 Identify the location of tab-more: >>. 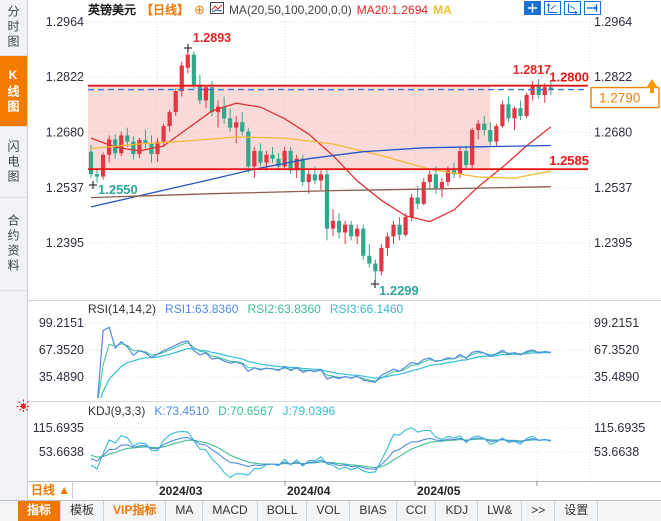
(539, 511).